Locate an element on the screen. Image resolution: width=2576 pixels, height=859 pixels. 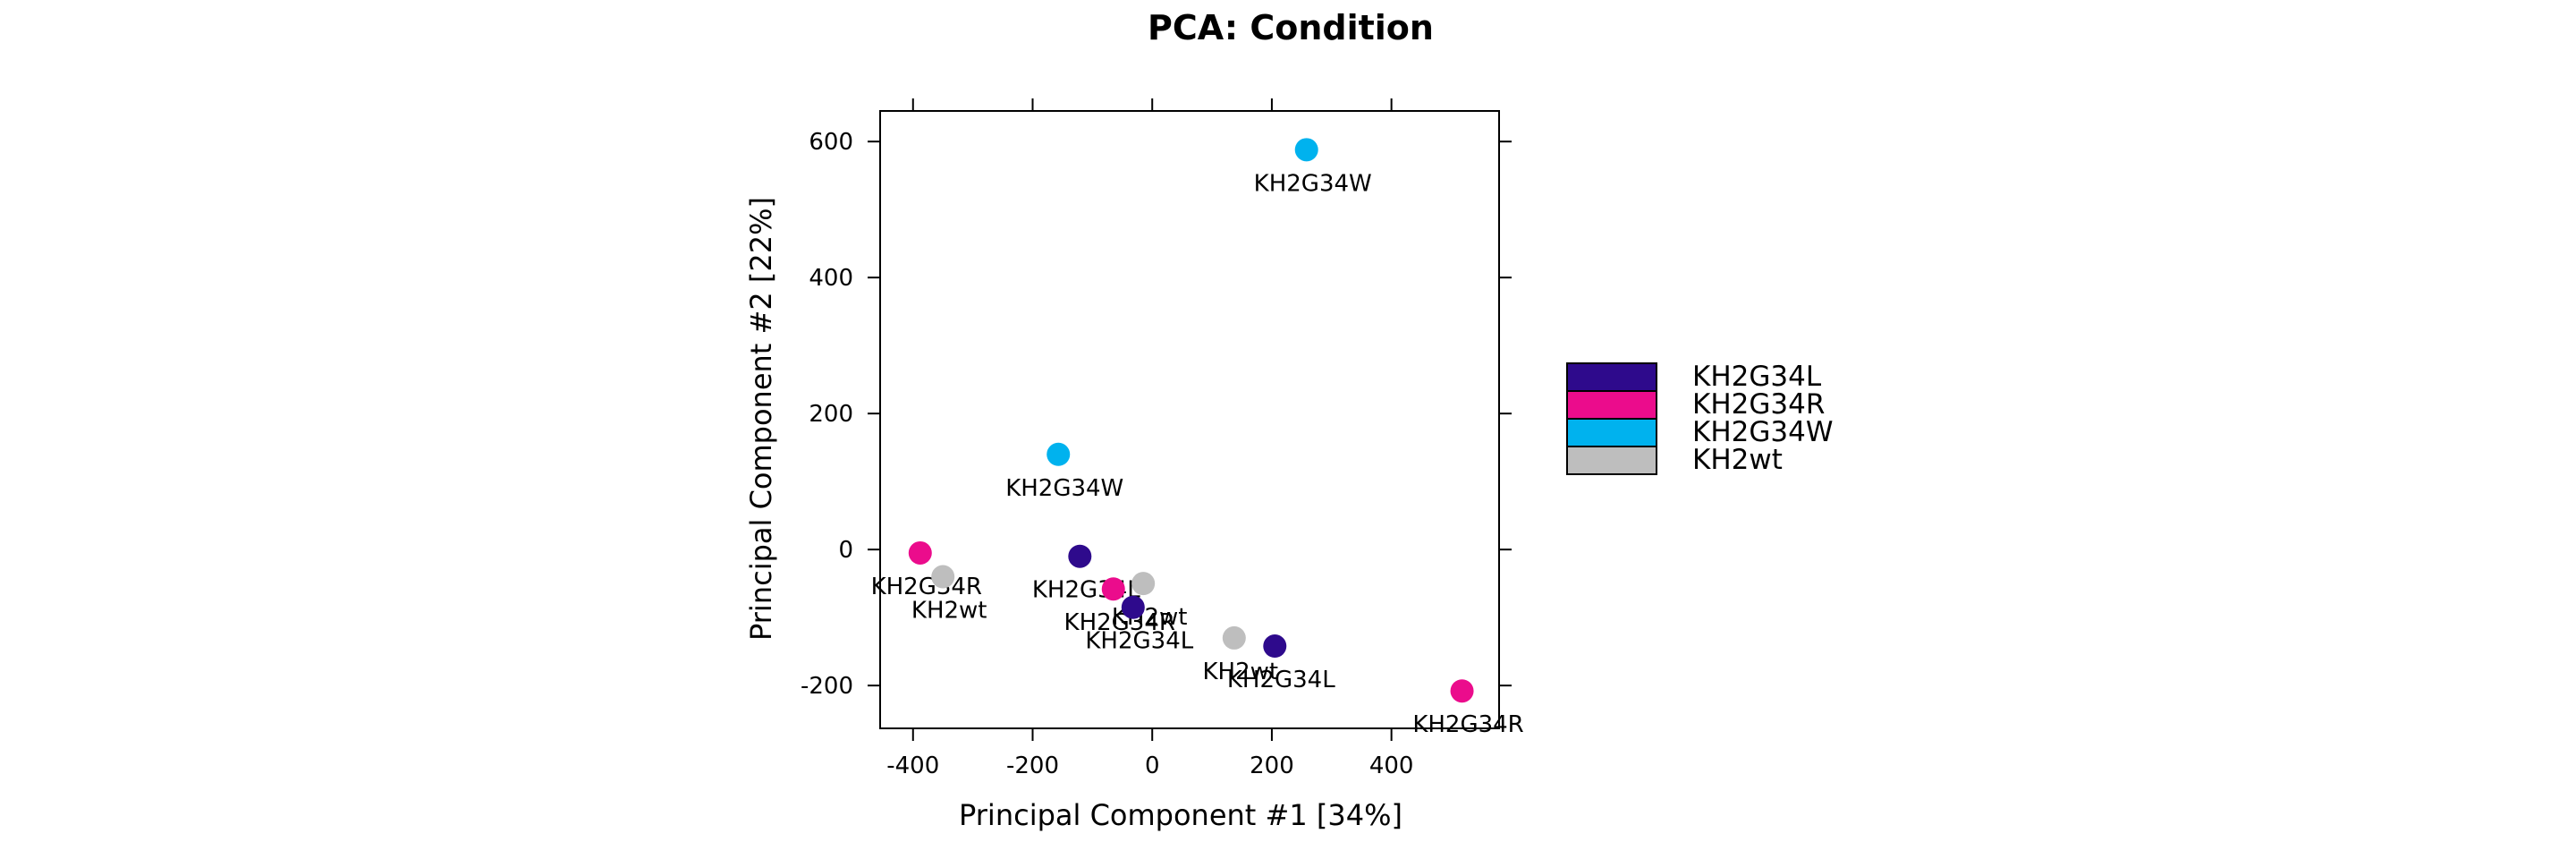
x-tick-label: -400 is located at coordinates (912, 766).